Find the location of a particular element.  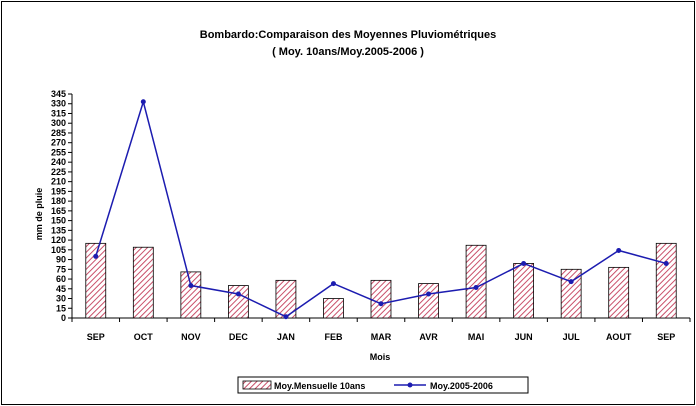

y-tick-label: 60 is located at coordinates (61, 279).